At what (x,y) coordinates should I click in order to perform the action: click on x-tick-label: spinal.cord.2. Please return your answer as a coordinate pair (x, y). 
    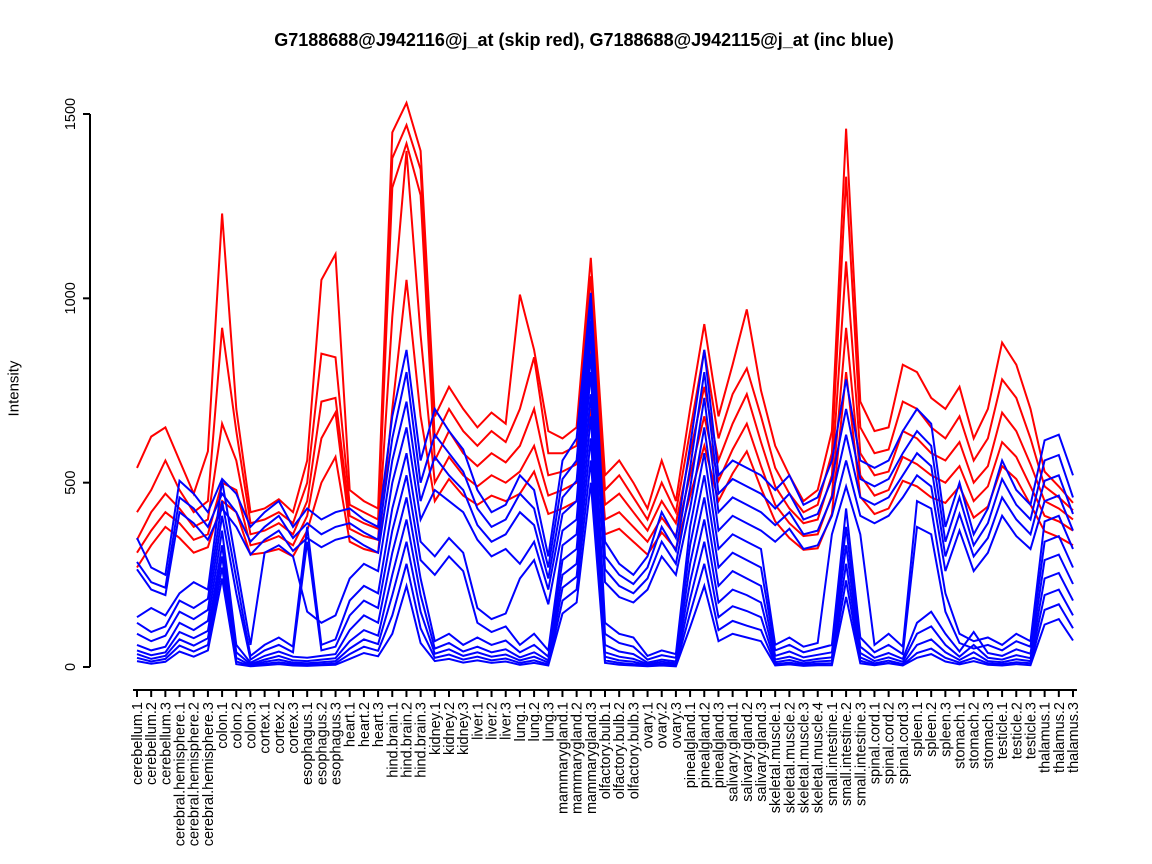
    Looking at the image, I should click on (890, 743).